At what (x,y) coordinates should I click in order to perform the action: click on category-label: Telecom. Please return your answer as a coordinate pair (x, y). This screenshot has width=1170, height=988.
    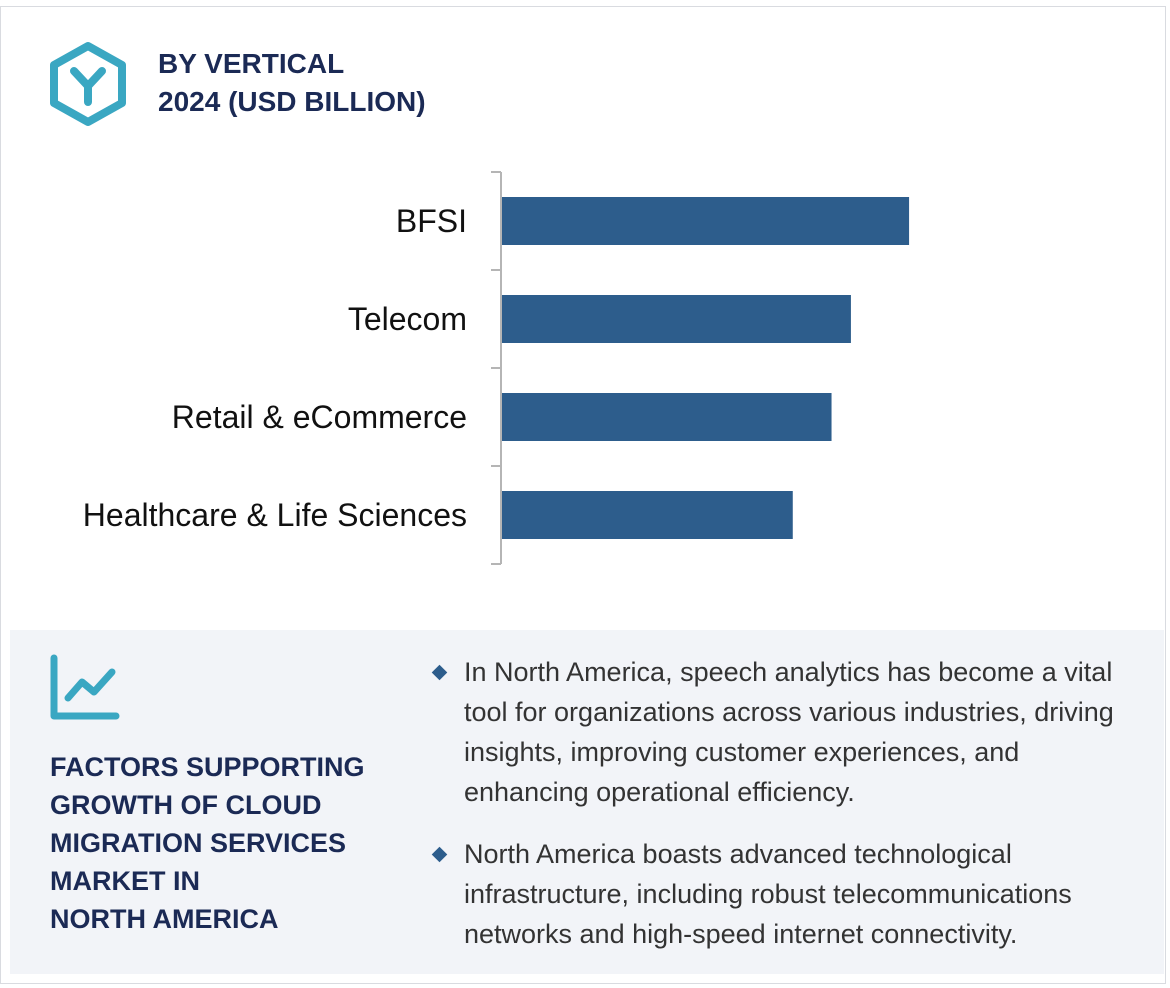
    Looking at the image, I should click on (407, 319).